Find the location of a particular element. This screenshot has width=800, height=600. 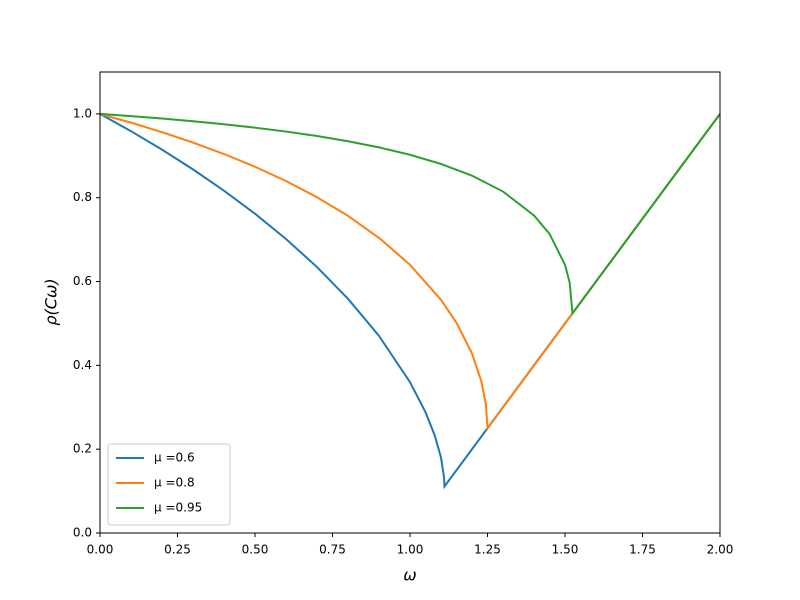

x-axis-title: ω is located at coordinates (409, 575).